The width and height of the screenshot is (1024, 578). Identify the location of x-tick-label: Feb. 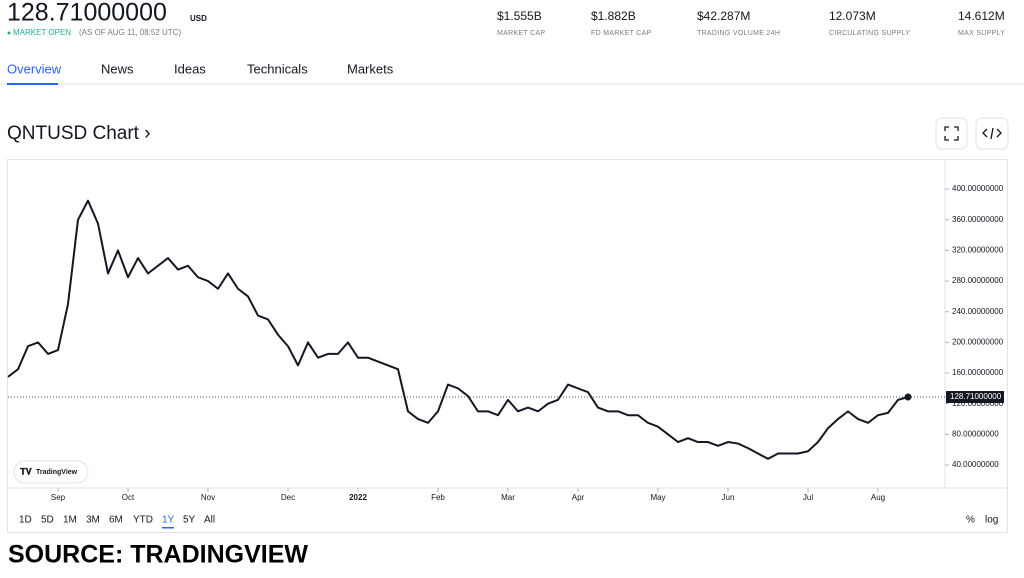
(438, 497).